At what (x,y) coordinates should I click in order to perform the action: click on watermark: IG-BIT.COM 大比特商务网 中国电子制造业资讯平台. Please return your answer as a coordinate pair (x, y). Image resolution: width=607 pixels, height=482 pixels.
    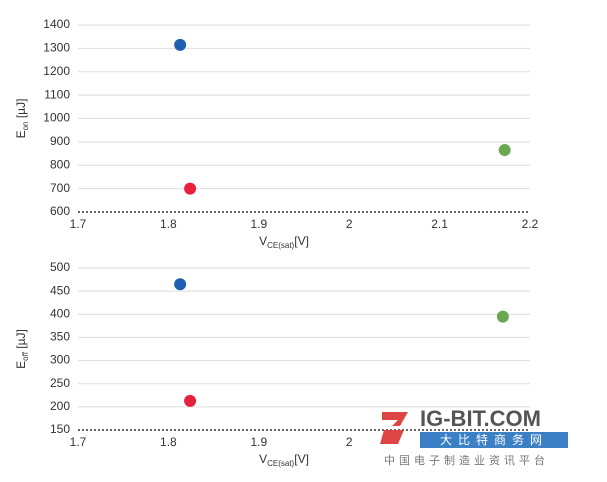
    Looking at the image, I should click on (474, 436).